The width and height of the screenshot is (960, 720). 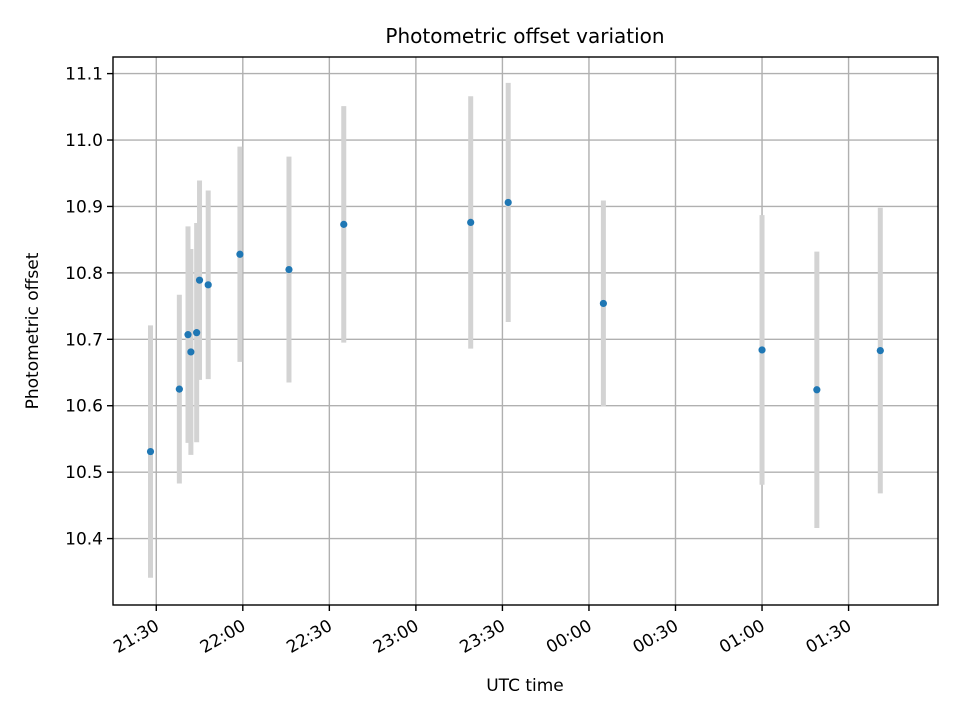 I want to click on y-tick-label: 10.5, so click(x=84, y=473).